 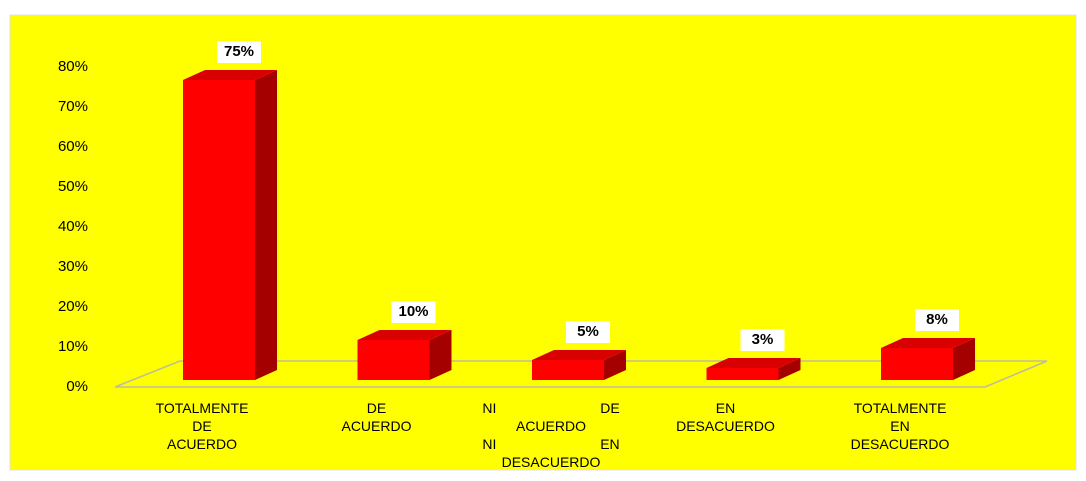 I want to click on y-tick-label: 60%, so click(x=73, y=146).